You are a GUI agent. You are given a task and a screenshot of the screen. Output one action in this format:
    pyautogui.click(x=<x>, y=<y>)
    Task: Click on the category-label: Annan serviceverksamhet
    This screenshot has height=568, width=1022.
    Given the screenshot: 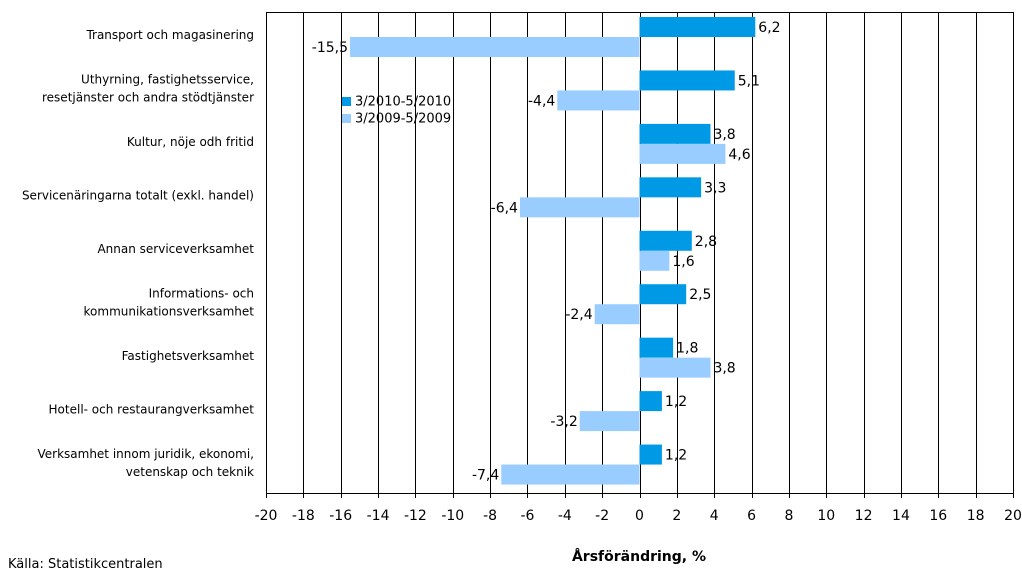 What is the action you would take?
    pyautogui.click(x=175, y=249)
    